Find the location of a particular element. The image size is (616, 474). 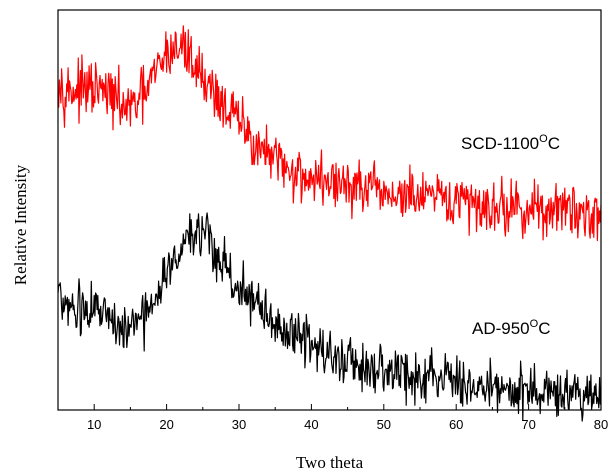

x-tick-label: 10 is located at coordinates (94, 424).